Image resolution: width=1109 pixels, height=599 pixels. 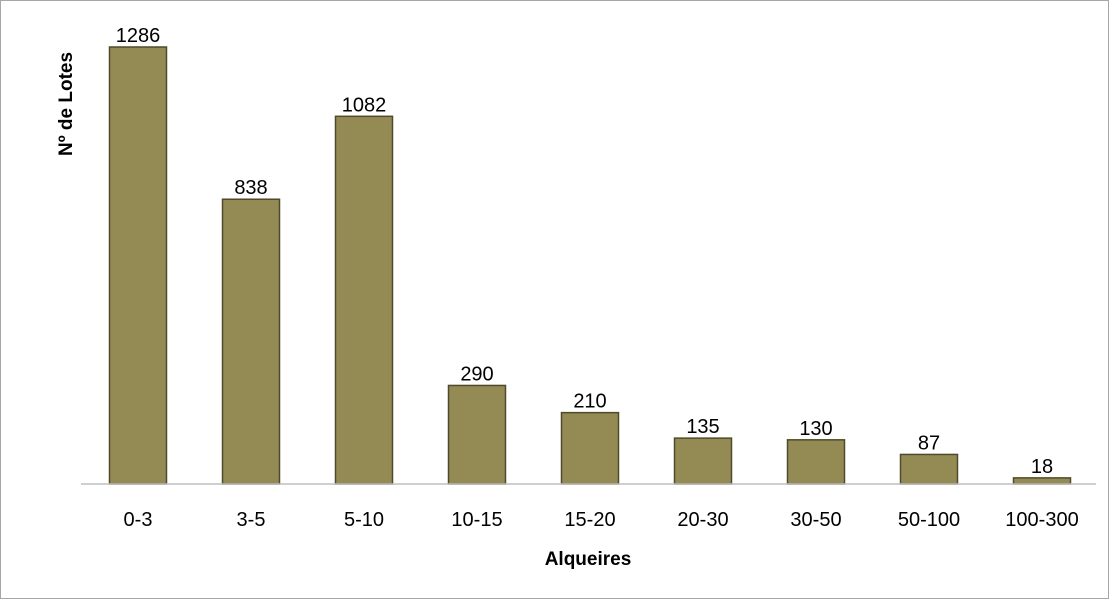 What do you see at coordinates (251, 520) in the screenshot?
I see `x-tick-label-3-5: 3-5` at bounding box center [251, 520].